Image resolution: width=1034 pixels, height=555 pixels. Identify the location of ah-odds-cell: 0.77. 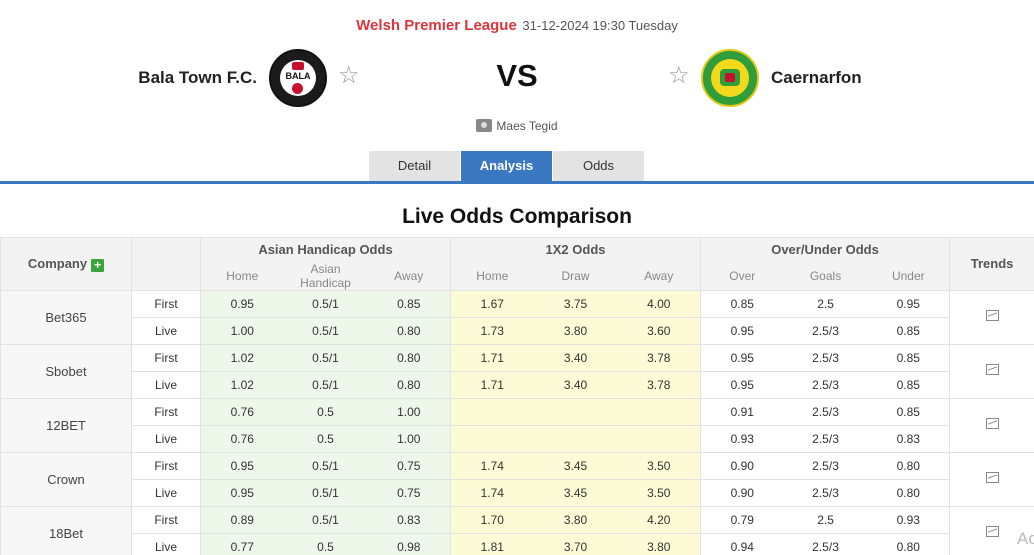
(242, 543).